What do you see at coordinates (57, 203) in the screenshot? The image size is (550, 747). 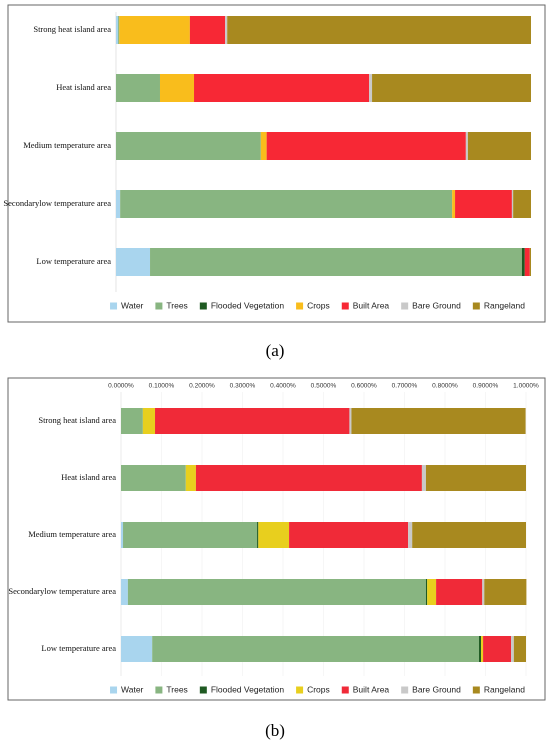 I see `y-tick-label: Secondarylow temperature area` at bounding box center [57, 203].